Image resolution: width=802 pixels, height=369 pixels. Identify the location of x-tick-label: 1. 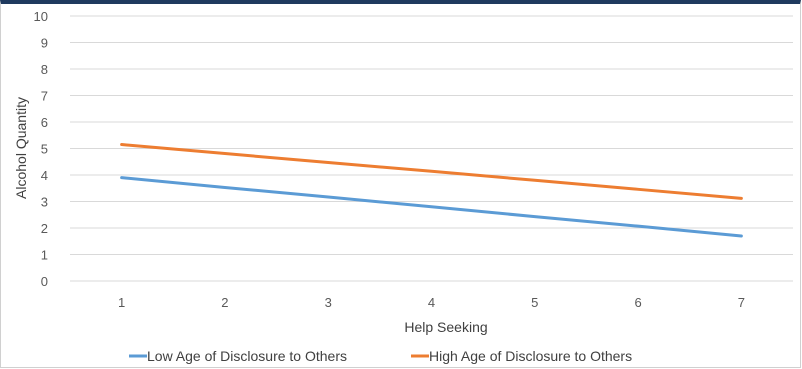
(121, 302).